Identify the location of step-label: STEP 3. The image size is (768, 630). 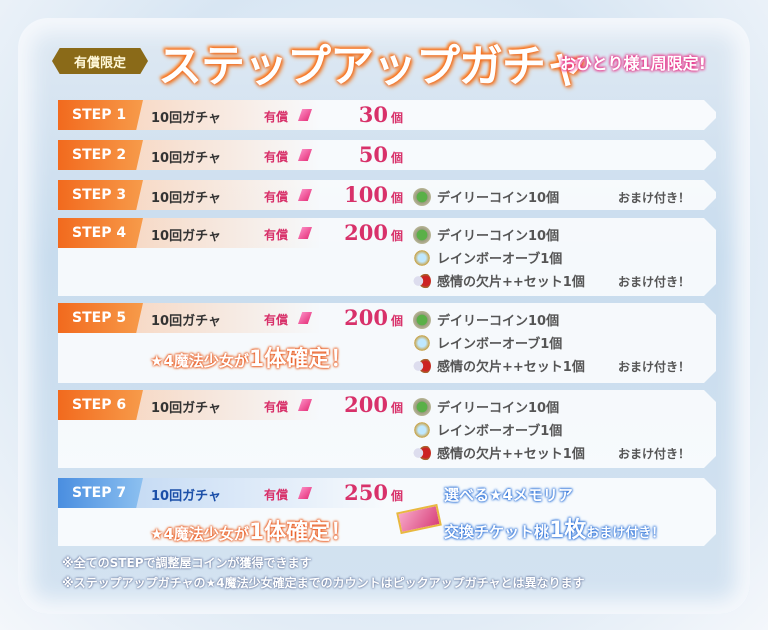
(100, 195).